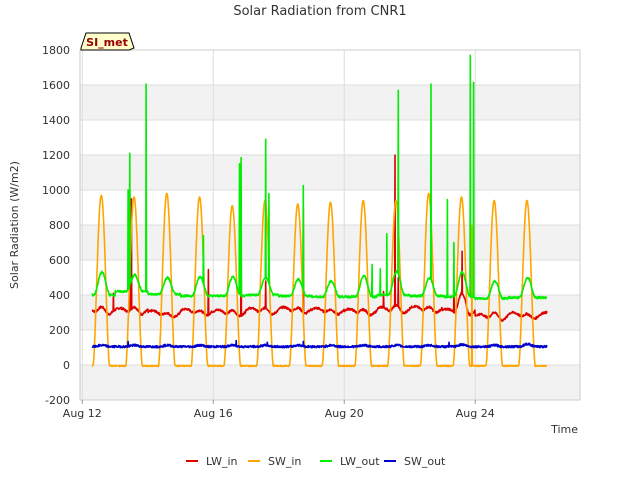  Describe the element at coordinates (319, 11) in the screenshot. I see `chart-title: Solar Radiation from CNR1` at that location.